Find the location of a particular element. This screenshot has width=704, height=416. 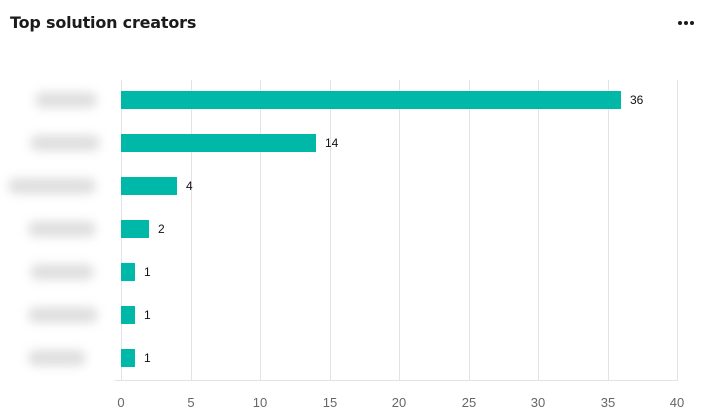

x-tick-label: 10 is located at coordinates (260, 402).